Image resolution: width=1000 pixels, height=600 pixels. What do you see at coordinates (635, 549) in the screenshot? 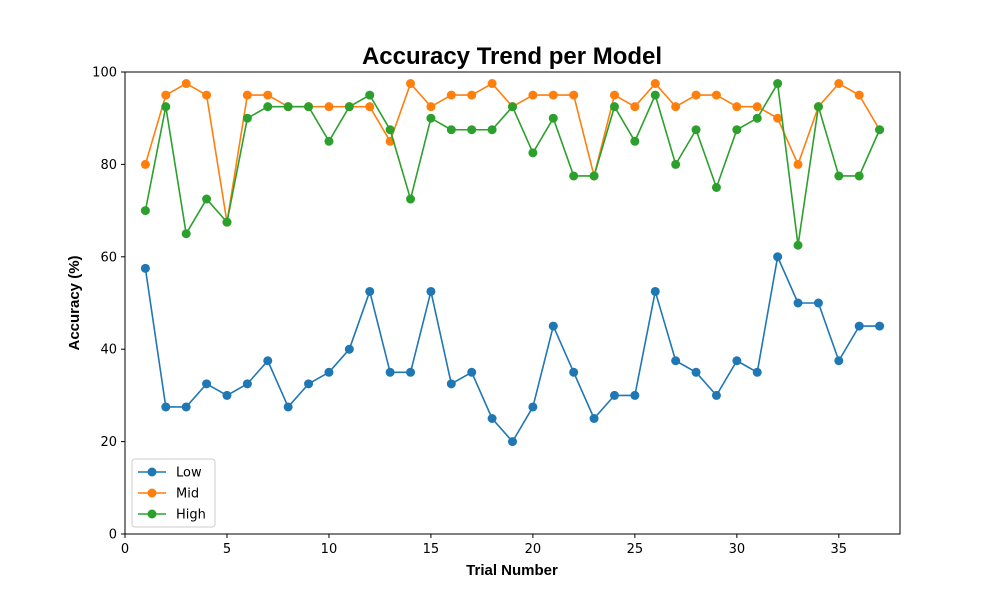
I see `x-tick-label: 25` at bounding box center [635, 549].